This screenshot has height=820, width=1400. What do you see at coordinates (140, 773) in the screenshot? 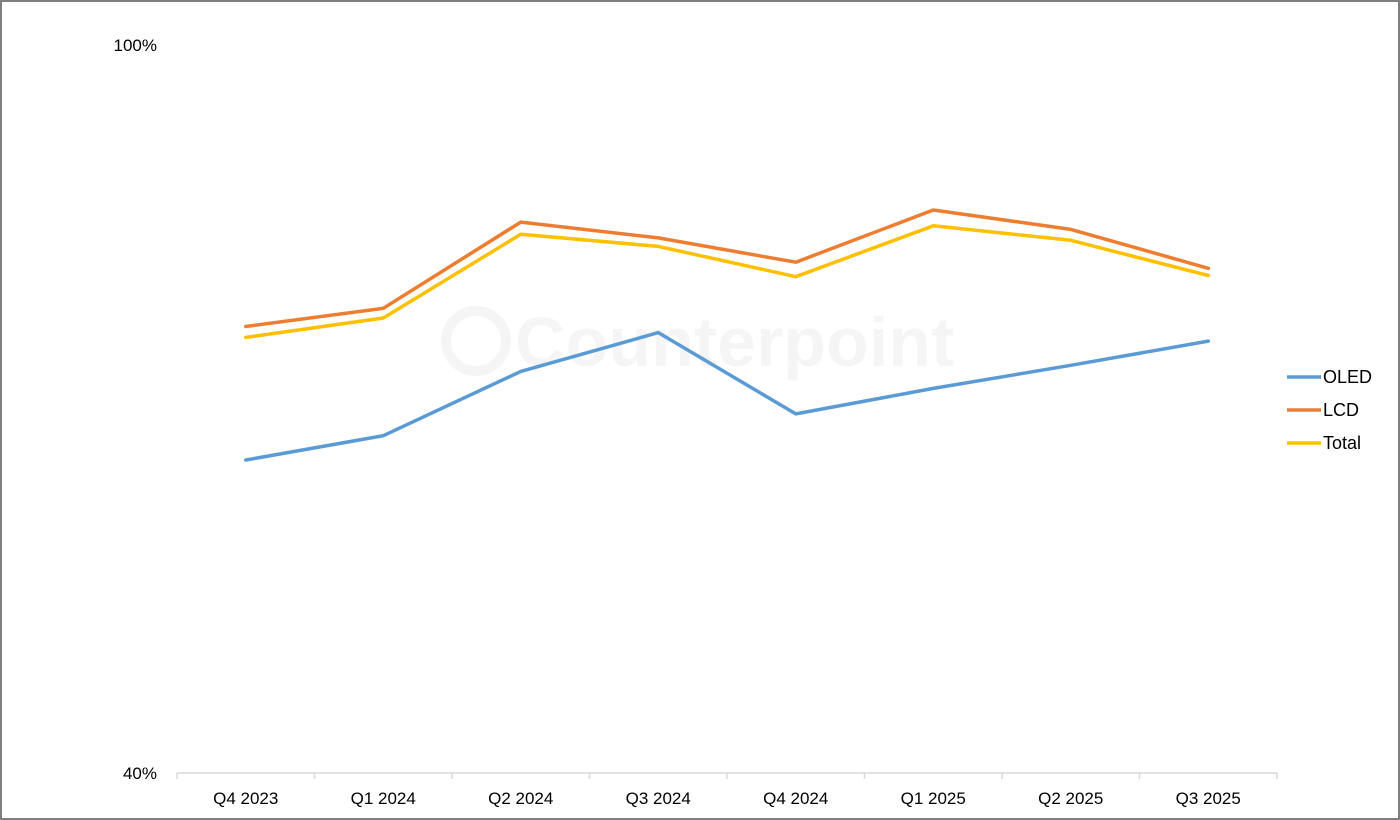
I see `y-tick-label: 40%` at bounding box center [140, 773].